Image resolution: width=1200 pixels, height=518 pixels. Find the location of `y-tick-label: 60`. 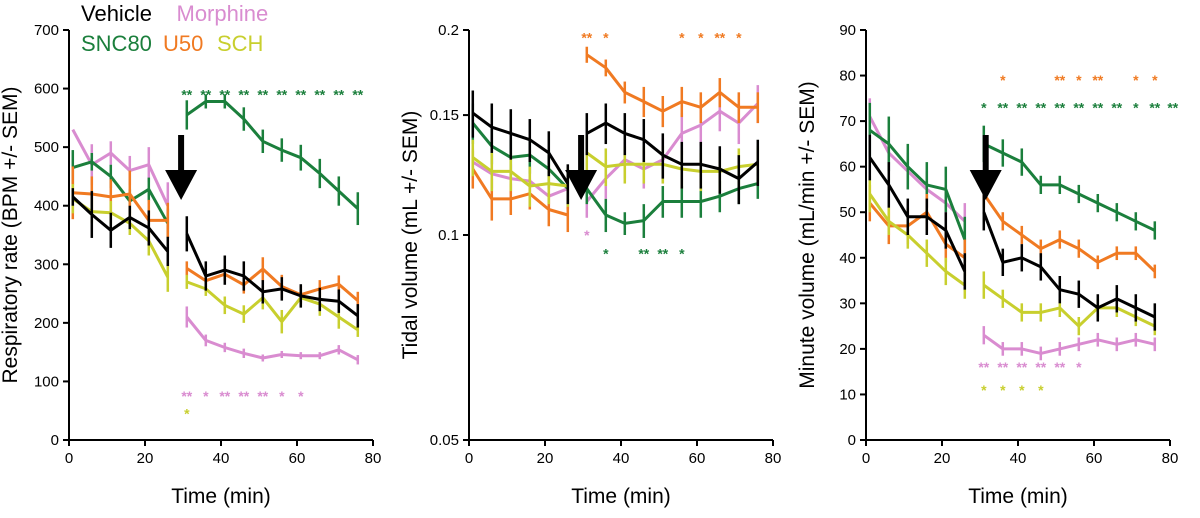

y-tick-label: 60 is located at coordinates (847, 167).